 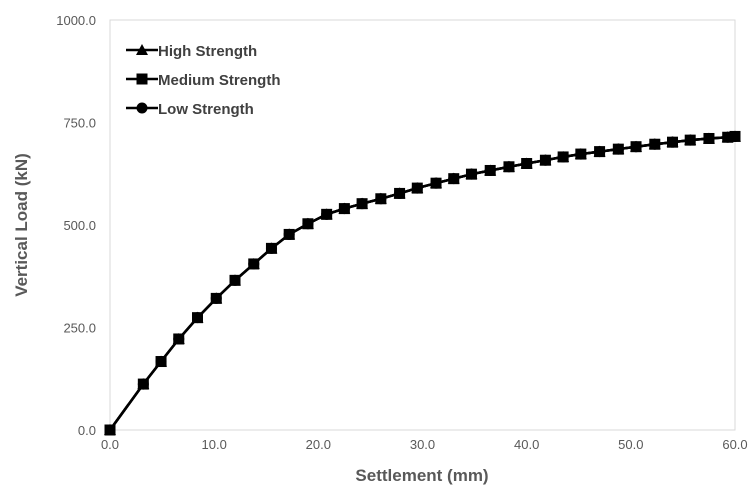 What do you see at coordinates (526, 444) in the screenshot?
I see `x-tick-label: 40.0` at bounding box center [526, 444].